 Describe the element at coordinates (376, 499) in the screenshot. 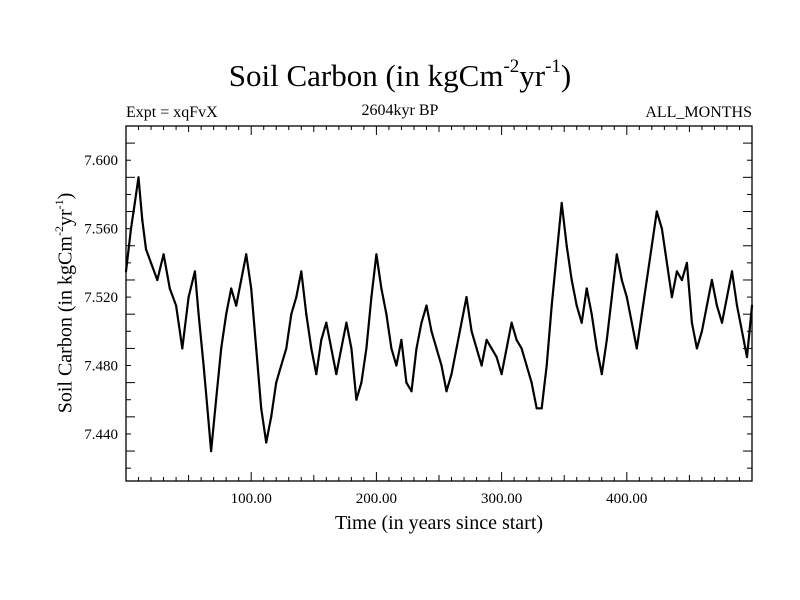

I see `x-tick-label: 200.00` at that location.